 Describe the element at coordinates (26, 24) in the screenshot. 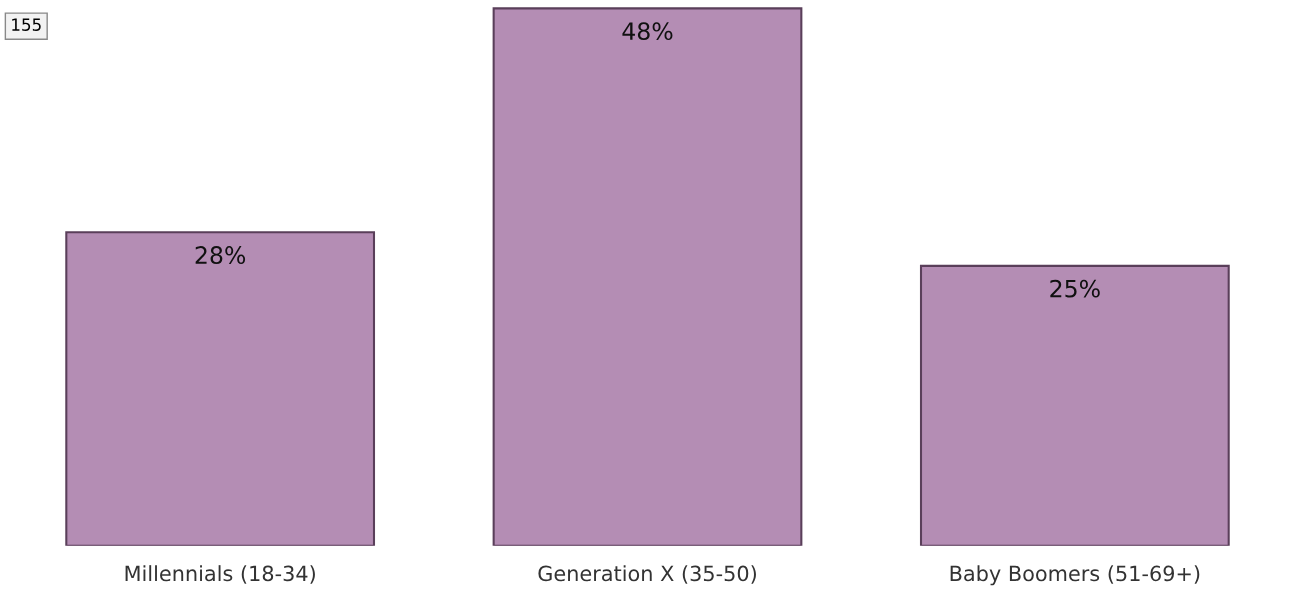

I see `annotation: 155` at that location.